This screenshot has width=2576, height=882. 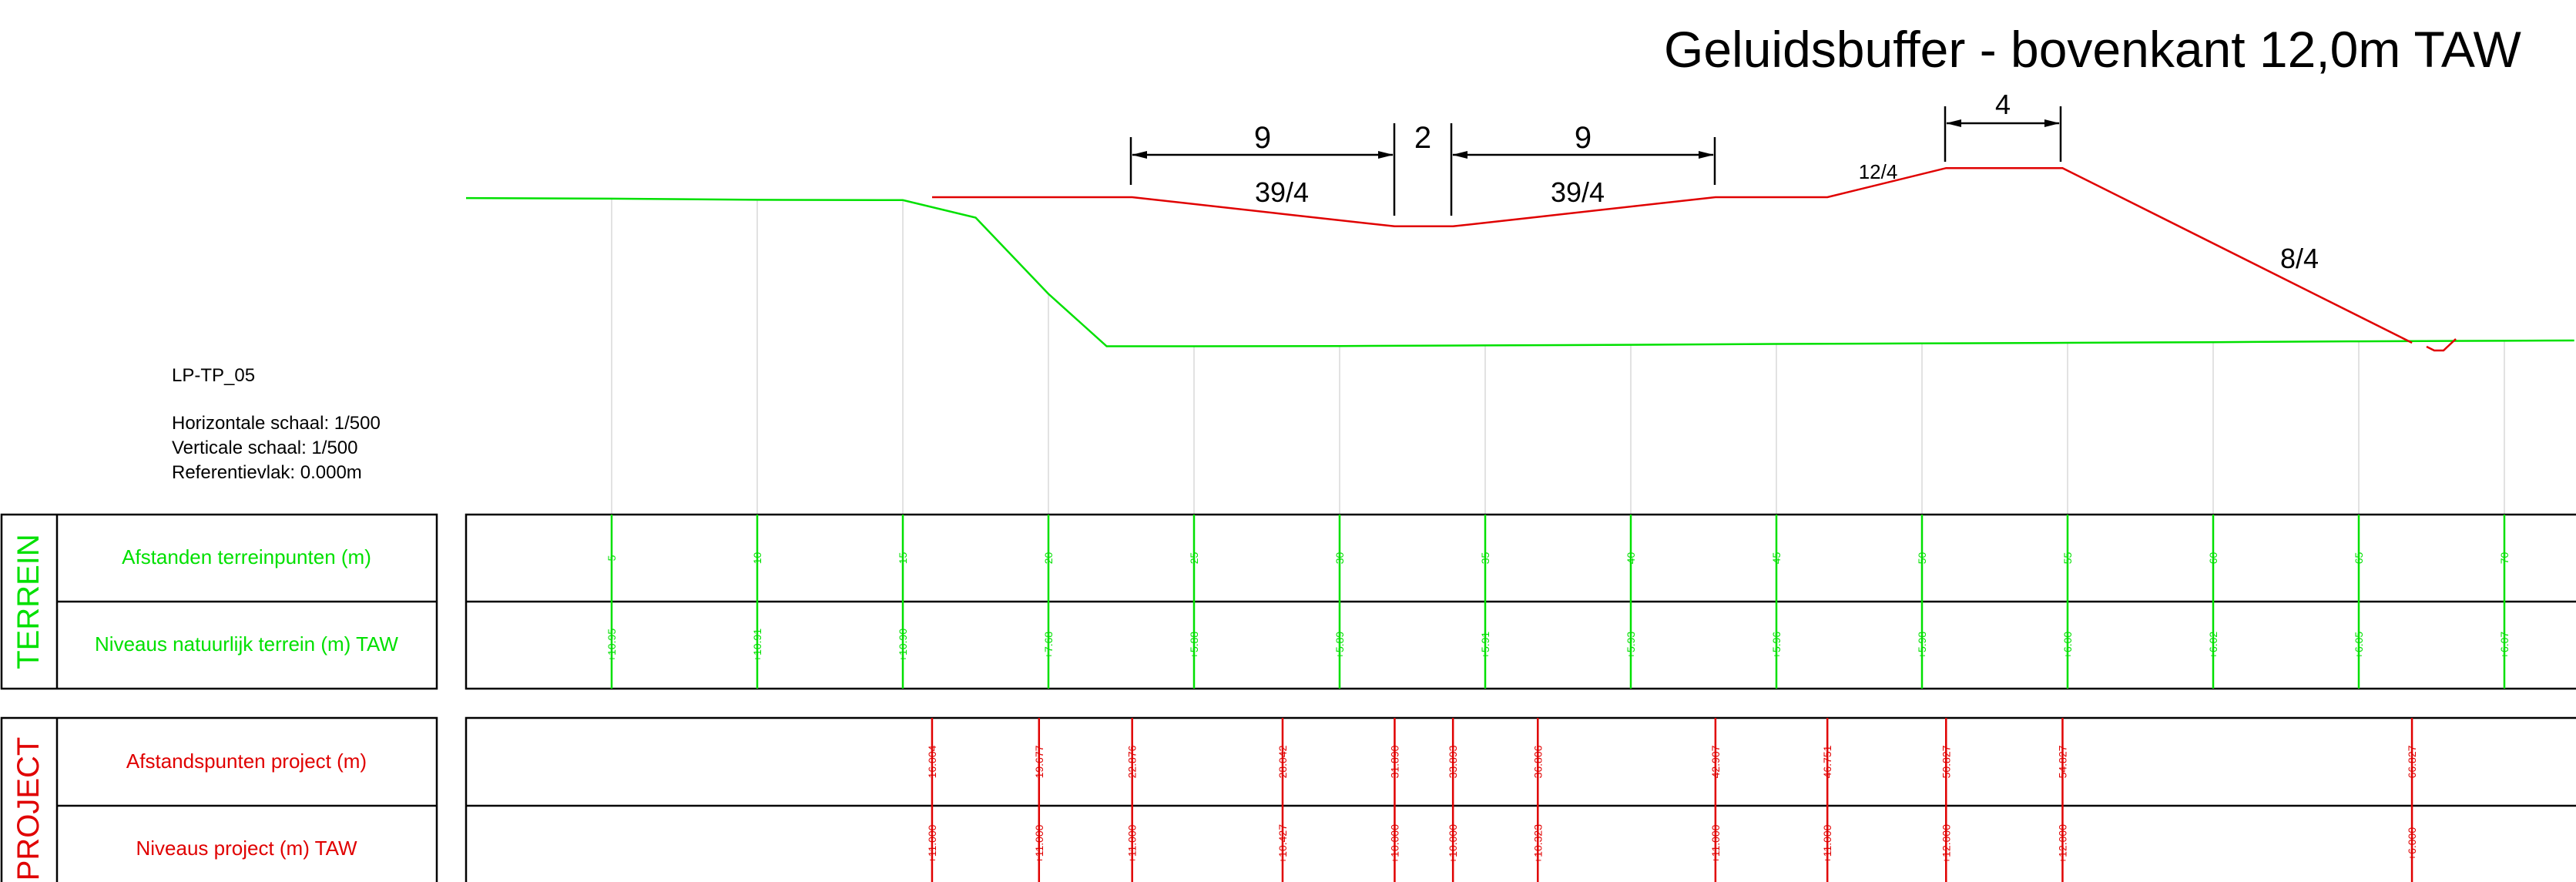 I want to click on terrein-distance-label: 20, so click(x=1048, y=558).